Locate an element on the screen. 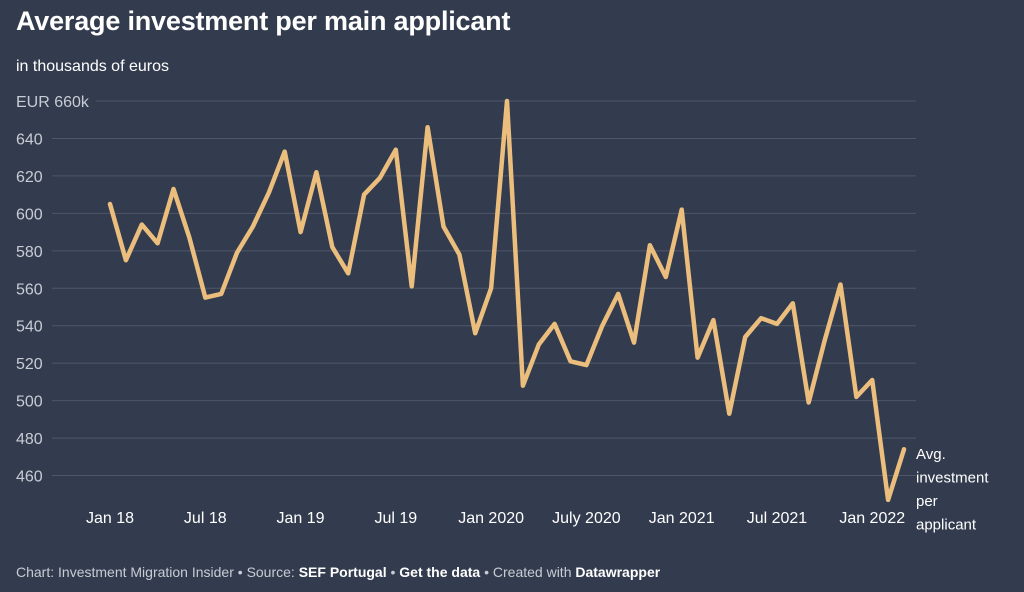 Image resolution: width=1024 pixels, height=592 pixels. get-the-data-link: Get the data is located at coordinates (440, 572).